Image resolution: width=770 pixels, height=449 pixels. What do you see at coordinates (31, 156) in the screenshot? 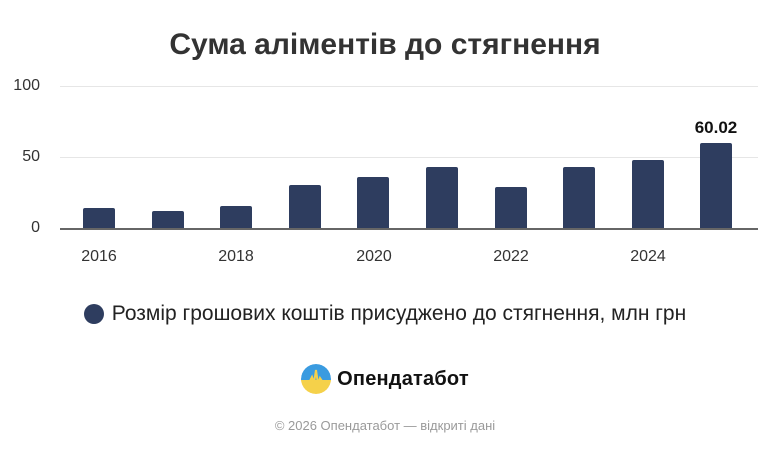
I see `y-tick-50: 50` at bounding box center [31, 156].